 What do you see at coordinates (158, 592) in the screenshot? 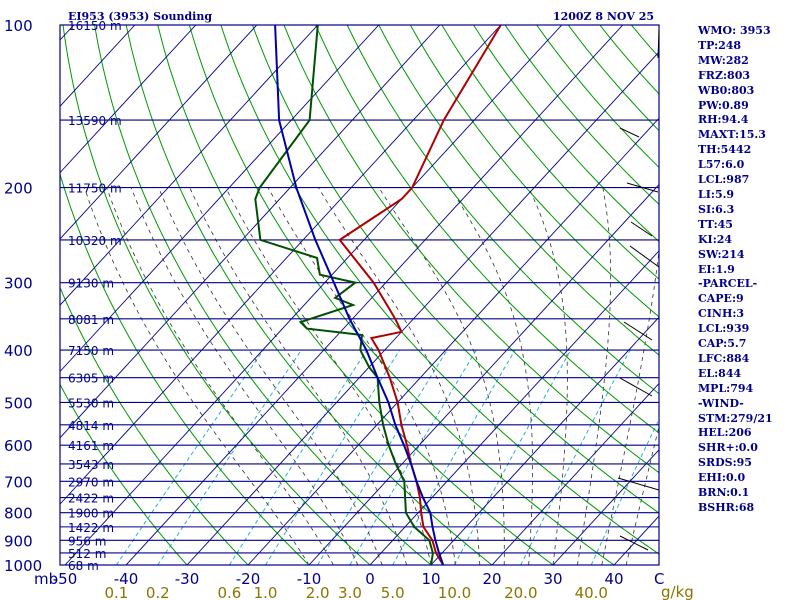
I see `mixing-ratio-label: 0.2` at bounding box center [158, 592].